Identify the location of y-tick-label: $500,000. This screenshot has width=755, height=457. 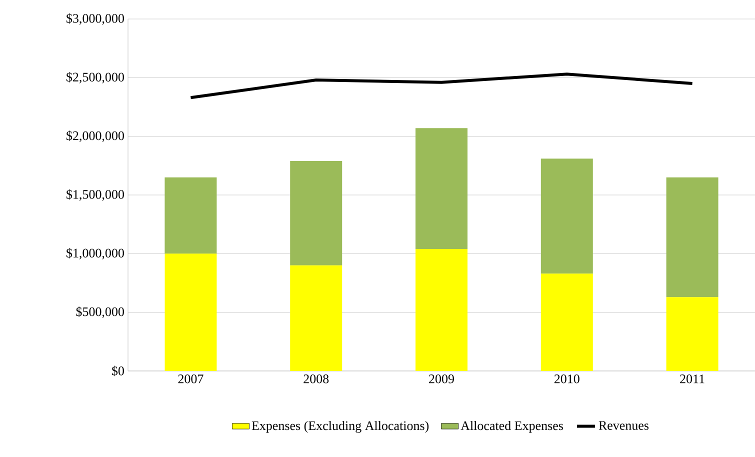
(100, 312).